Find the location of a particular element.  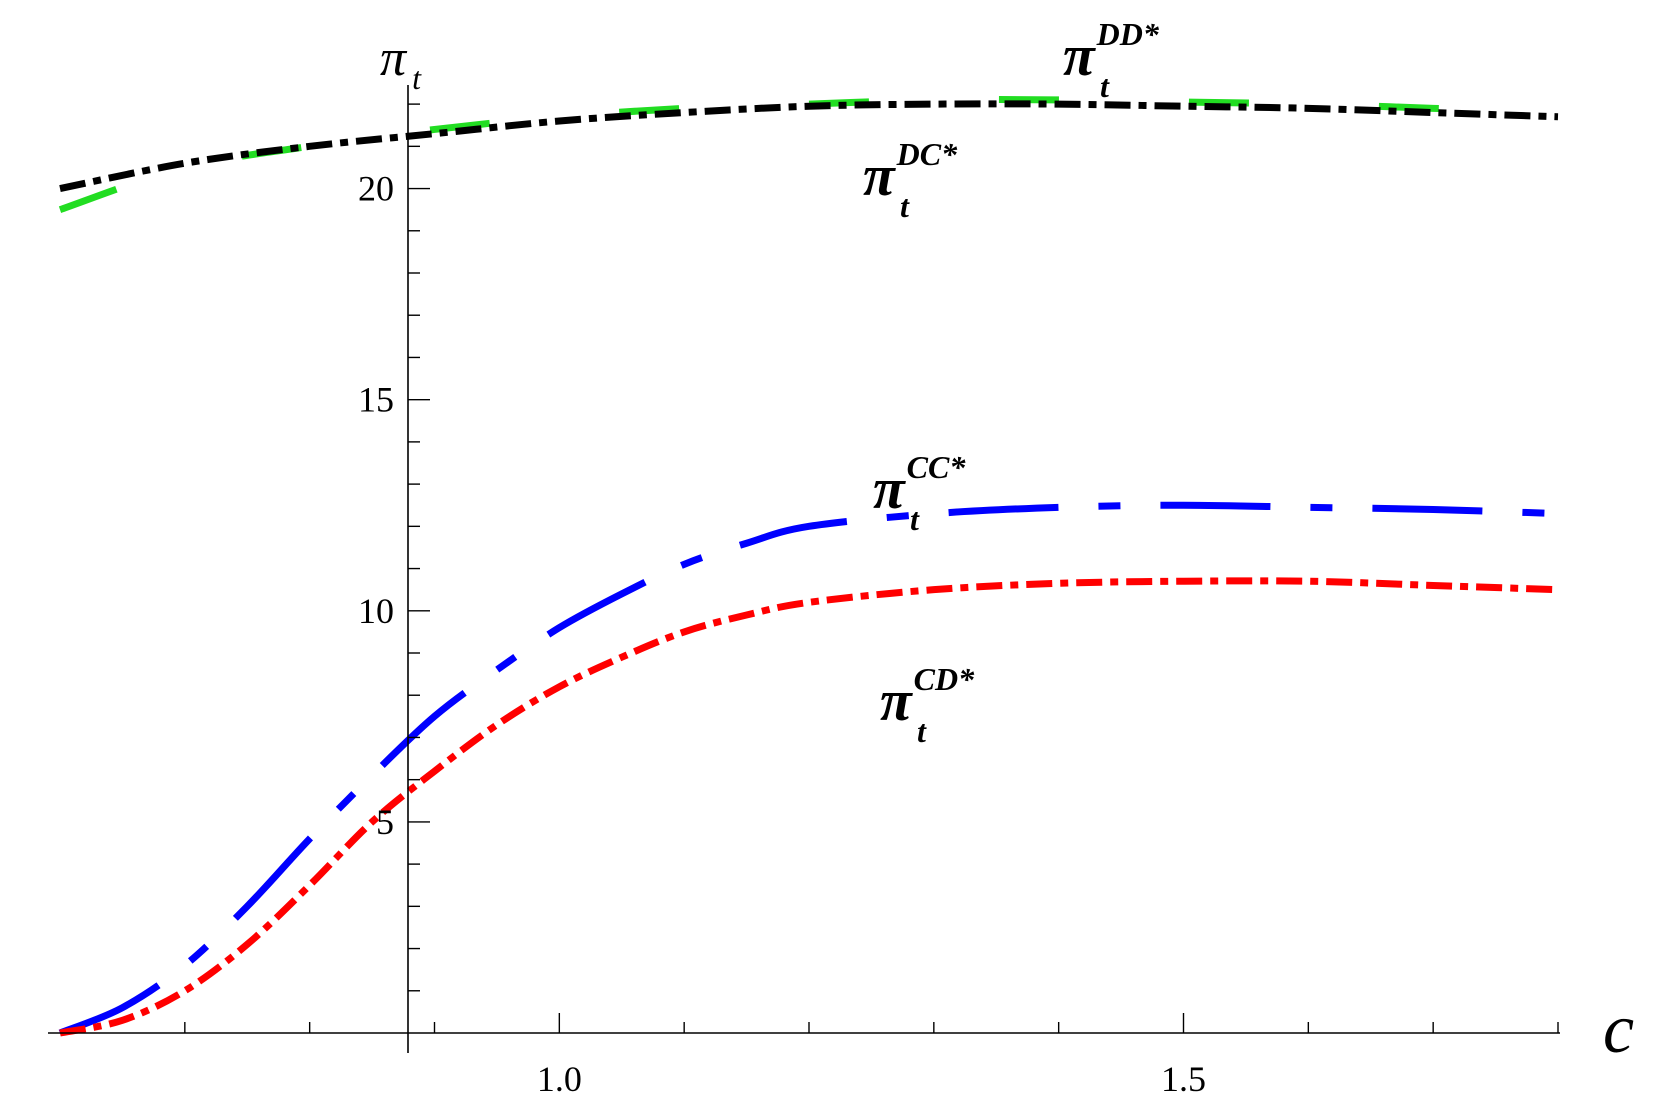

y-tick-label: 5 is located at coordinates (385, 822).